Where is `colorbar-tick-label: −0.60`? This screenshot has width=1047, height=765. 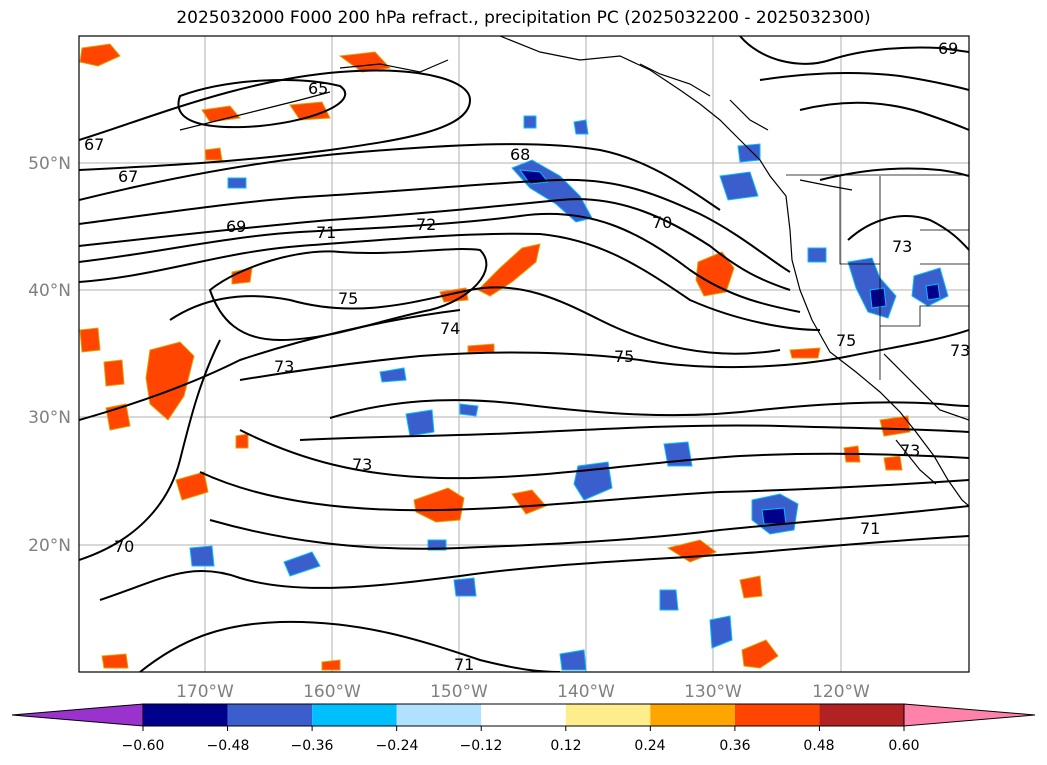 colorbar-tick-label: −0.60 is located at coordinates (143, 746).